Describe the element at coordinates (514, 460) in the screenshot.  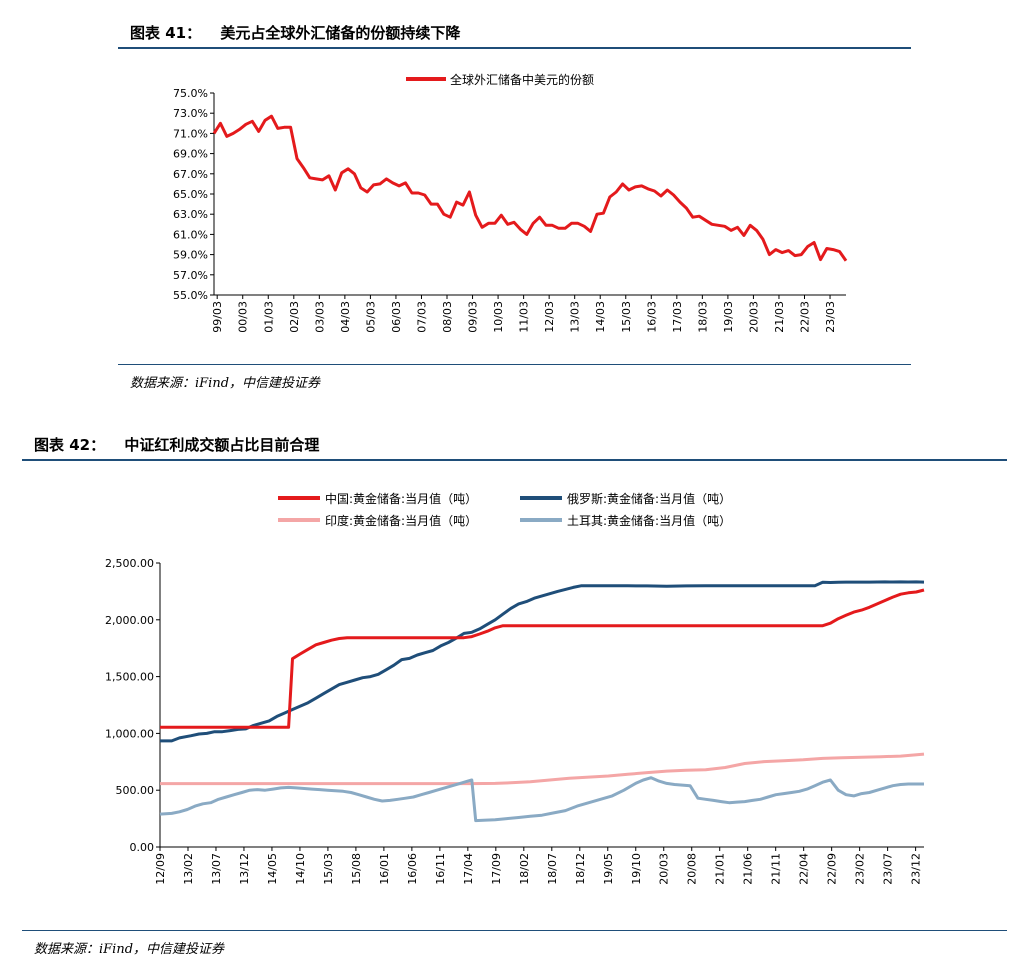
I see `figure42-top-rule` at that location.